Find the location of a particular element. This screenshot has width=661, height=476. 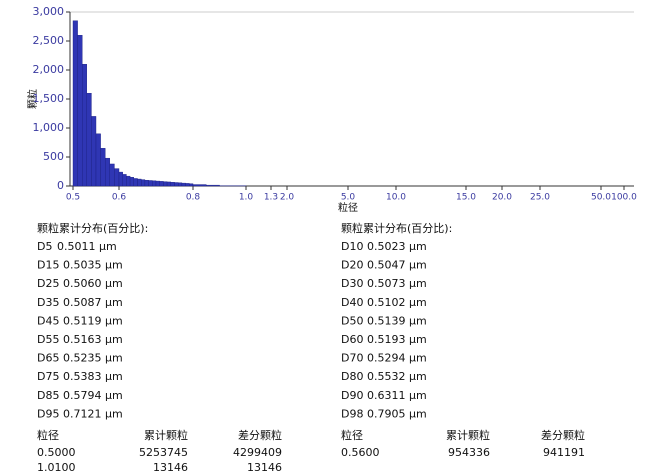

x-tick-label: 5.0 is located at coordinates (348, 198).